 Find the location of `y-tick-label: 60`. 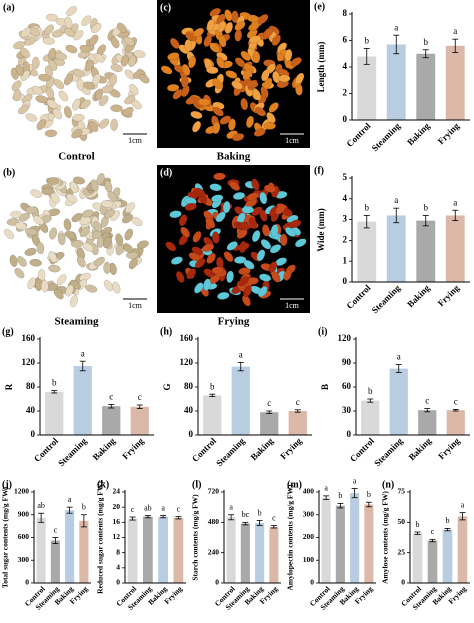

y-tick-label: 60 is located at coordinates (347, 386).